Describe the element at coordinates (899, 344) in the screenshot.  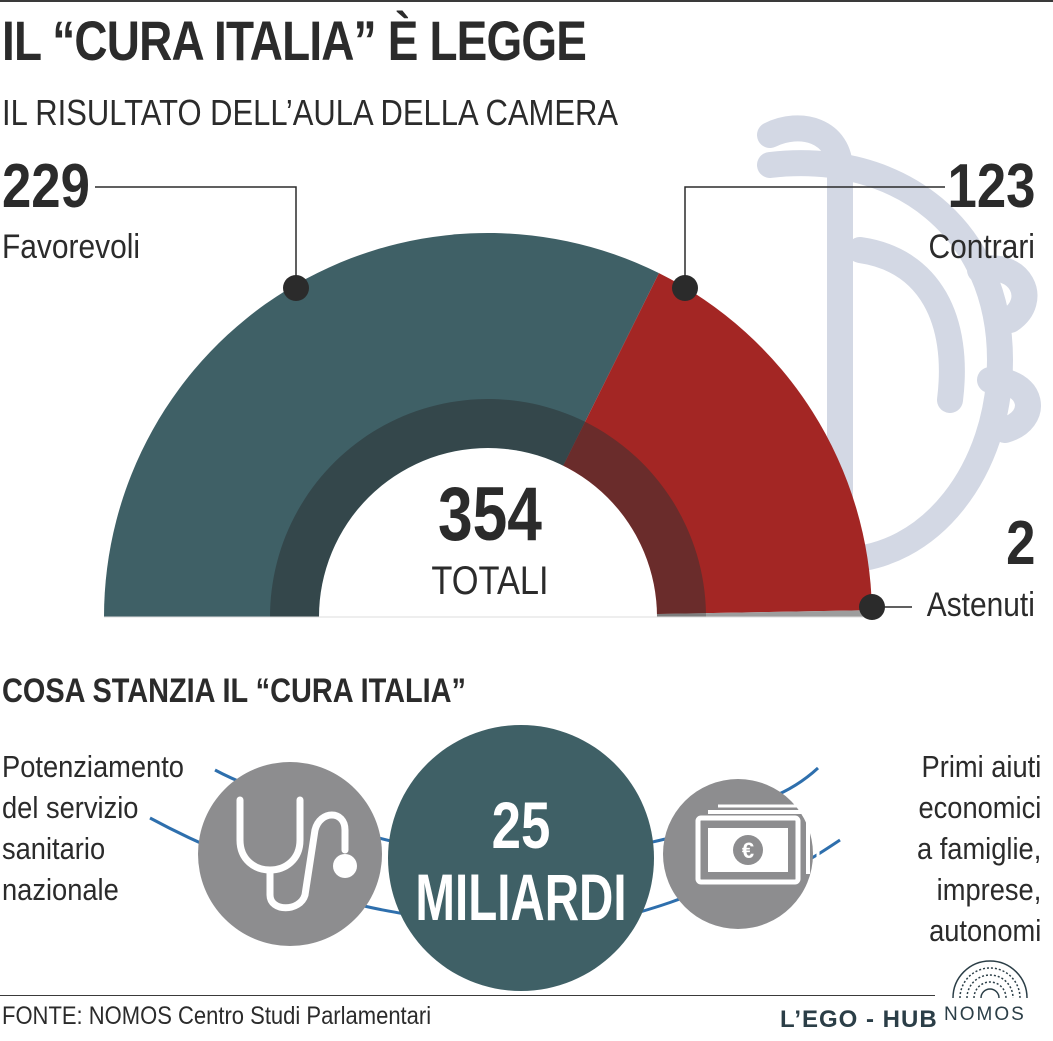
I see `chamber-emblem-watermark` at that location.